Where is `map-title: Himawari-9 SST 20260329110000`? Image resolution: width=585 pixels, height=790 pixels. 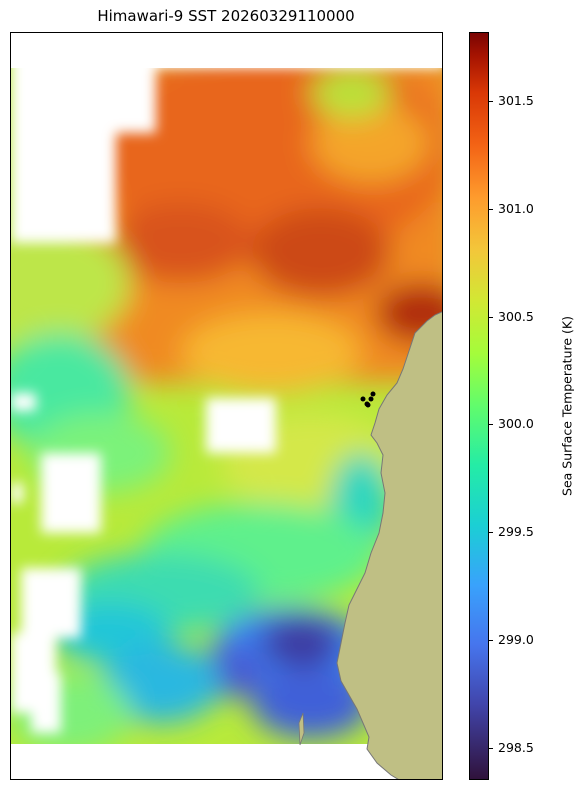 map-title: Himawari-9 SST 20260329110000 is located at coordinates (226, 16).